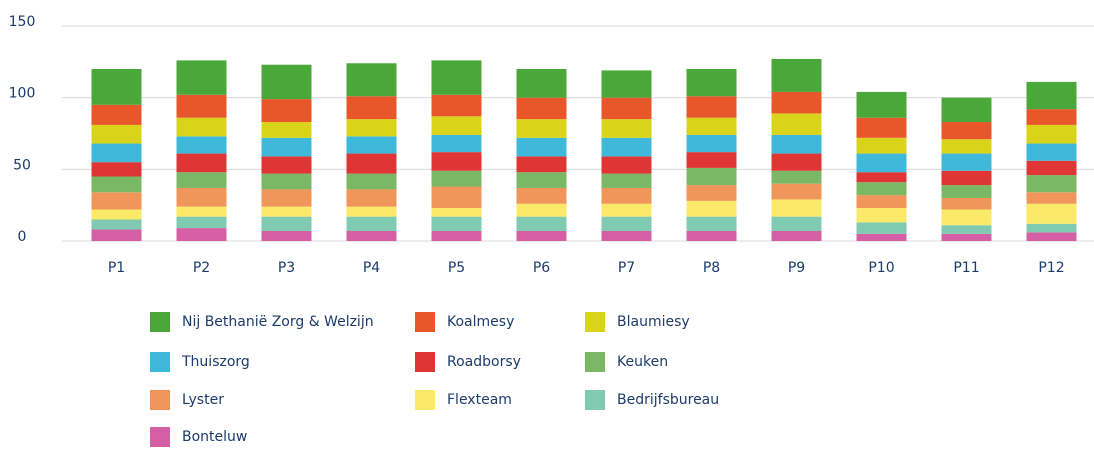 The width and height of the screenshot is (1094, 451). Describe the element at coordinates (711, 268) in the screenshot. I see `x-tick-label: P8` at that location.